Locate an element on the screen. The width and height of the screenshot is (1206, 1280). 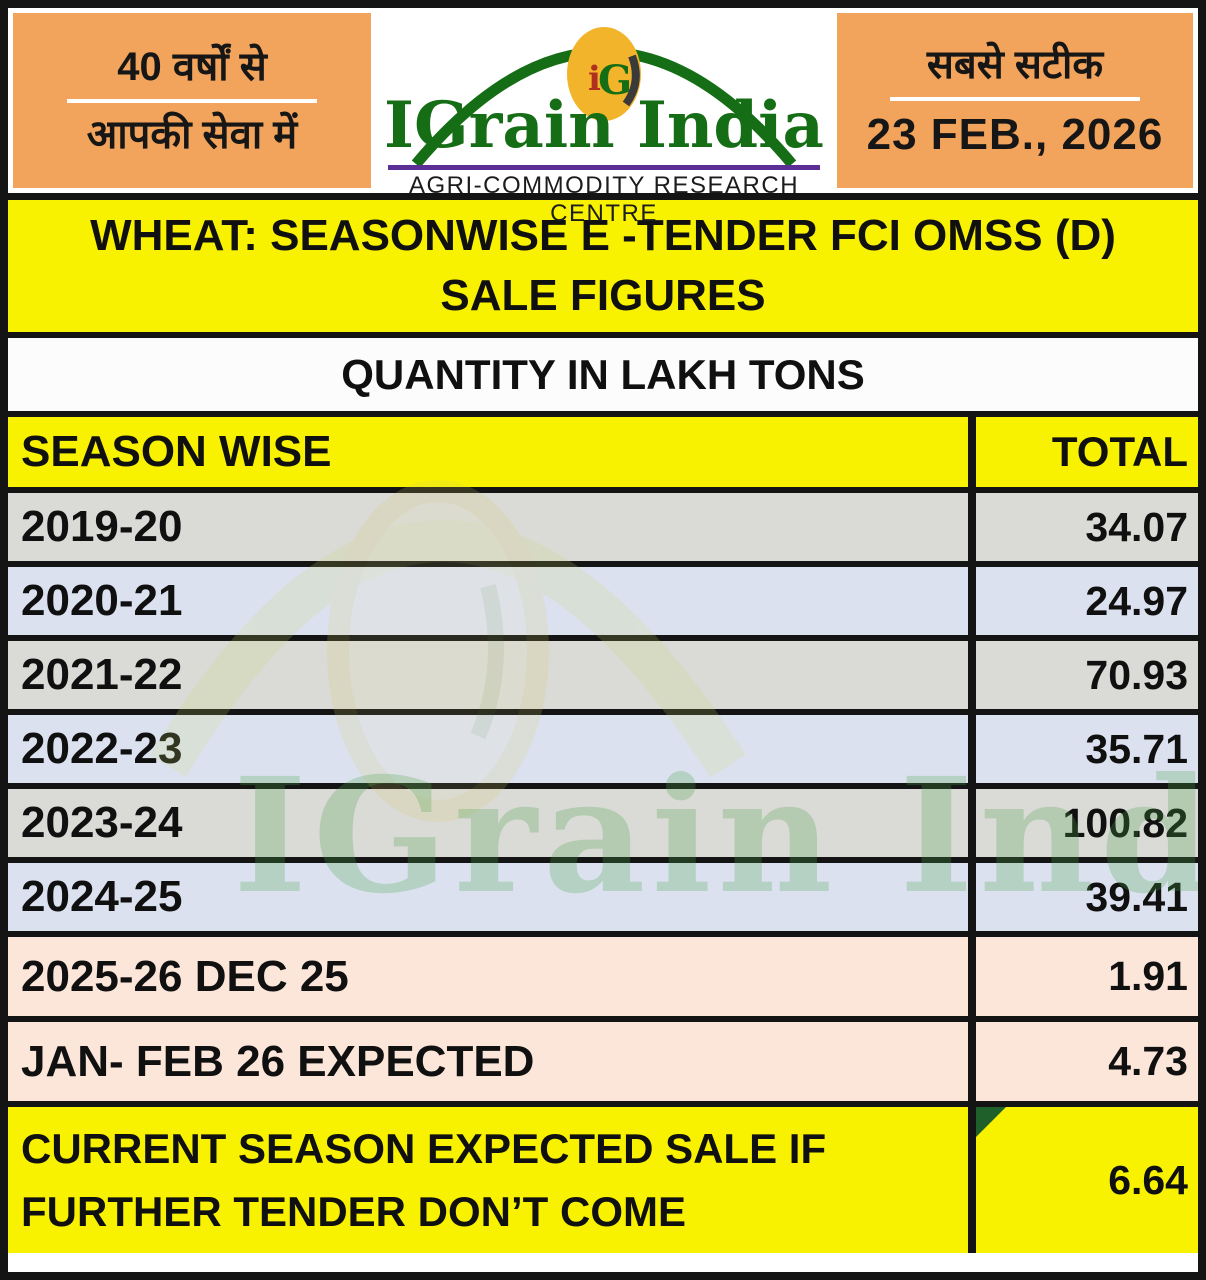
table-row: 2025-26 DEC 25 1.91 is located at coordinates (603, 979).